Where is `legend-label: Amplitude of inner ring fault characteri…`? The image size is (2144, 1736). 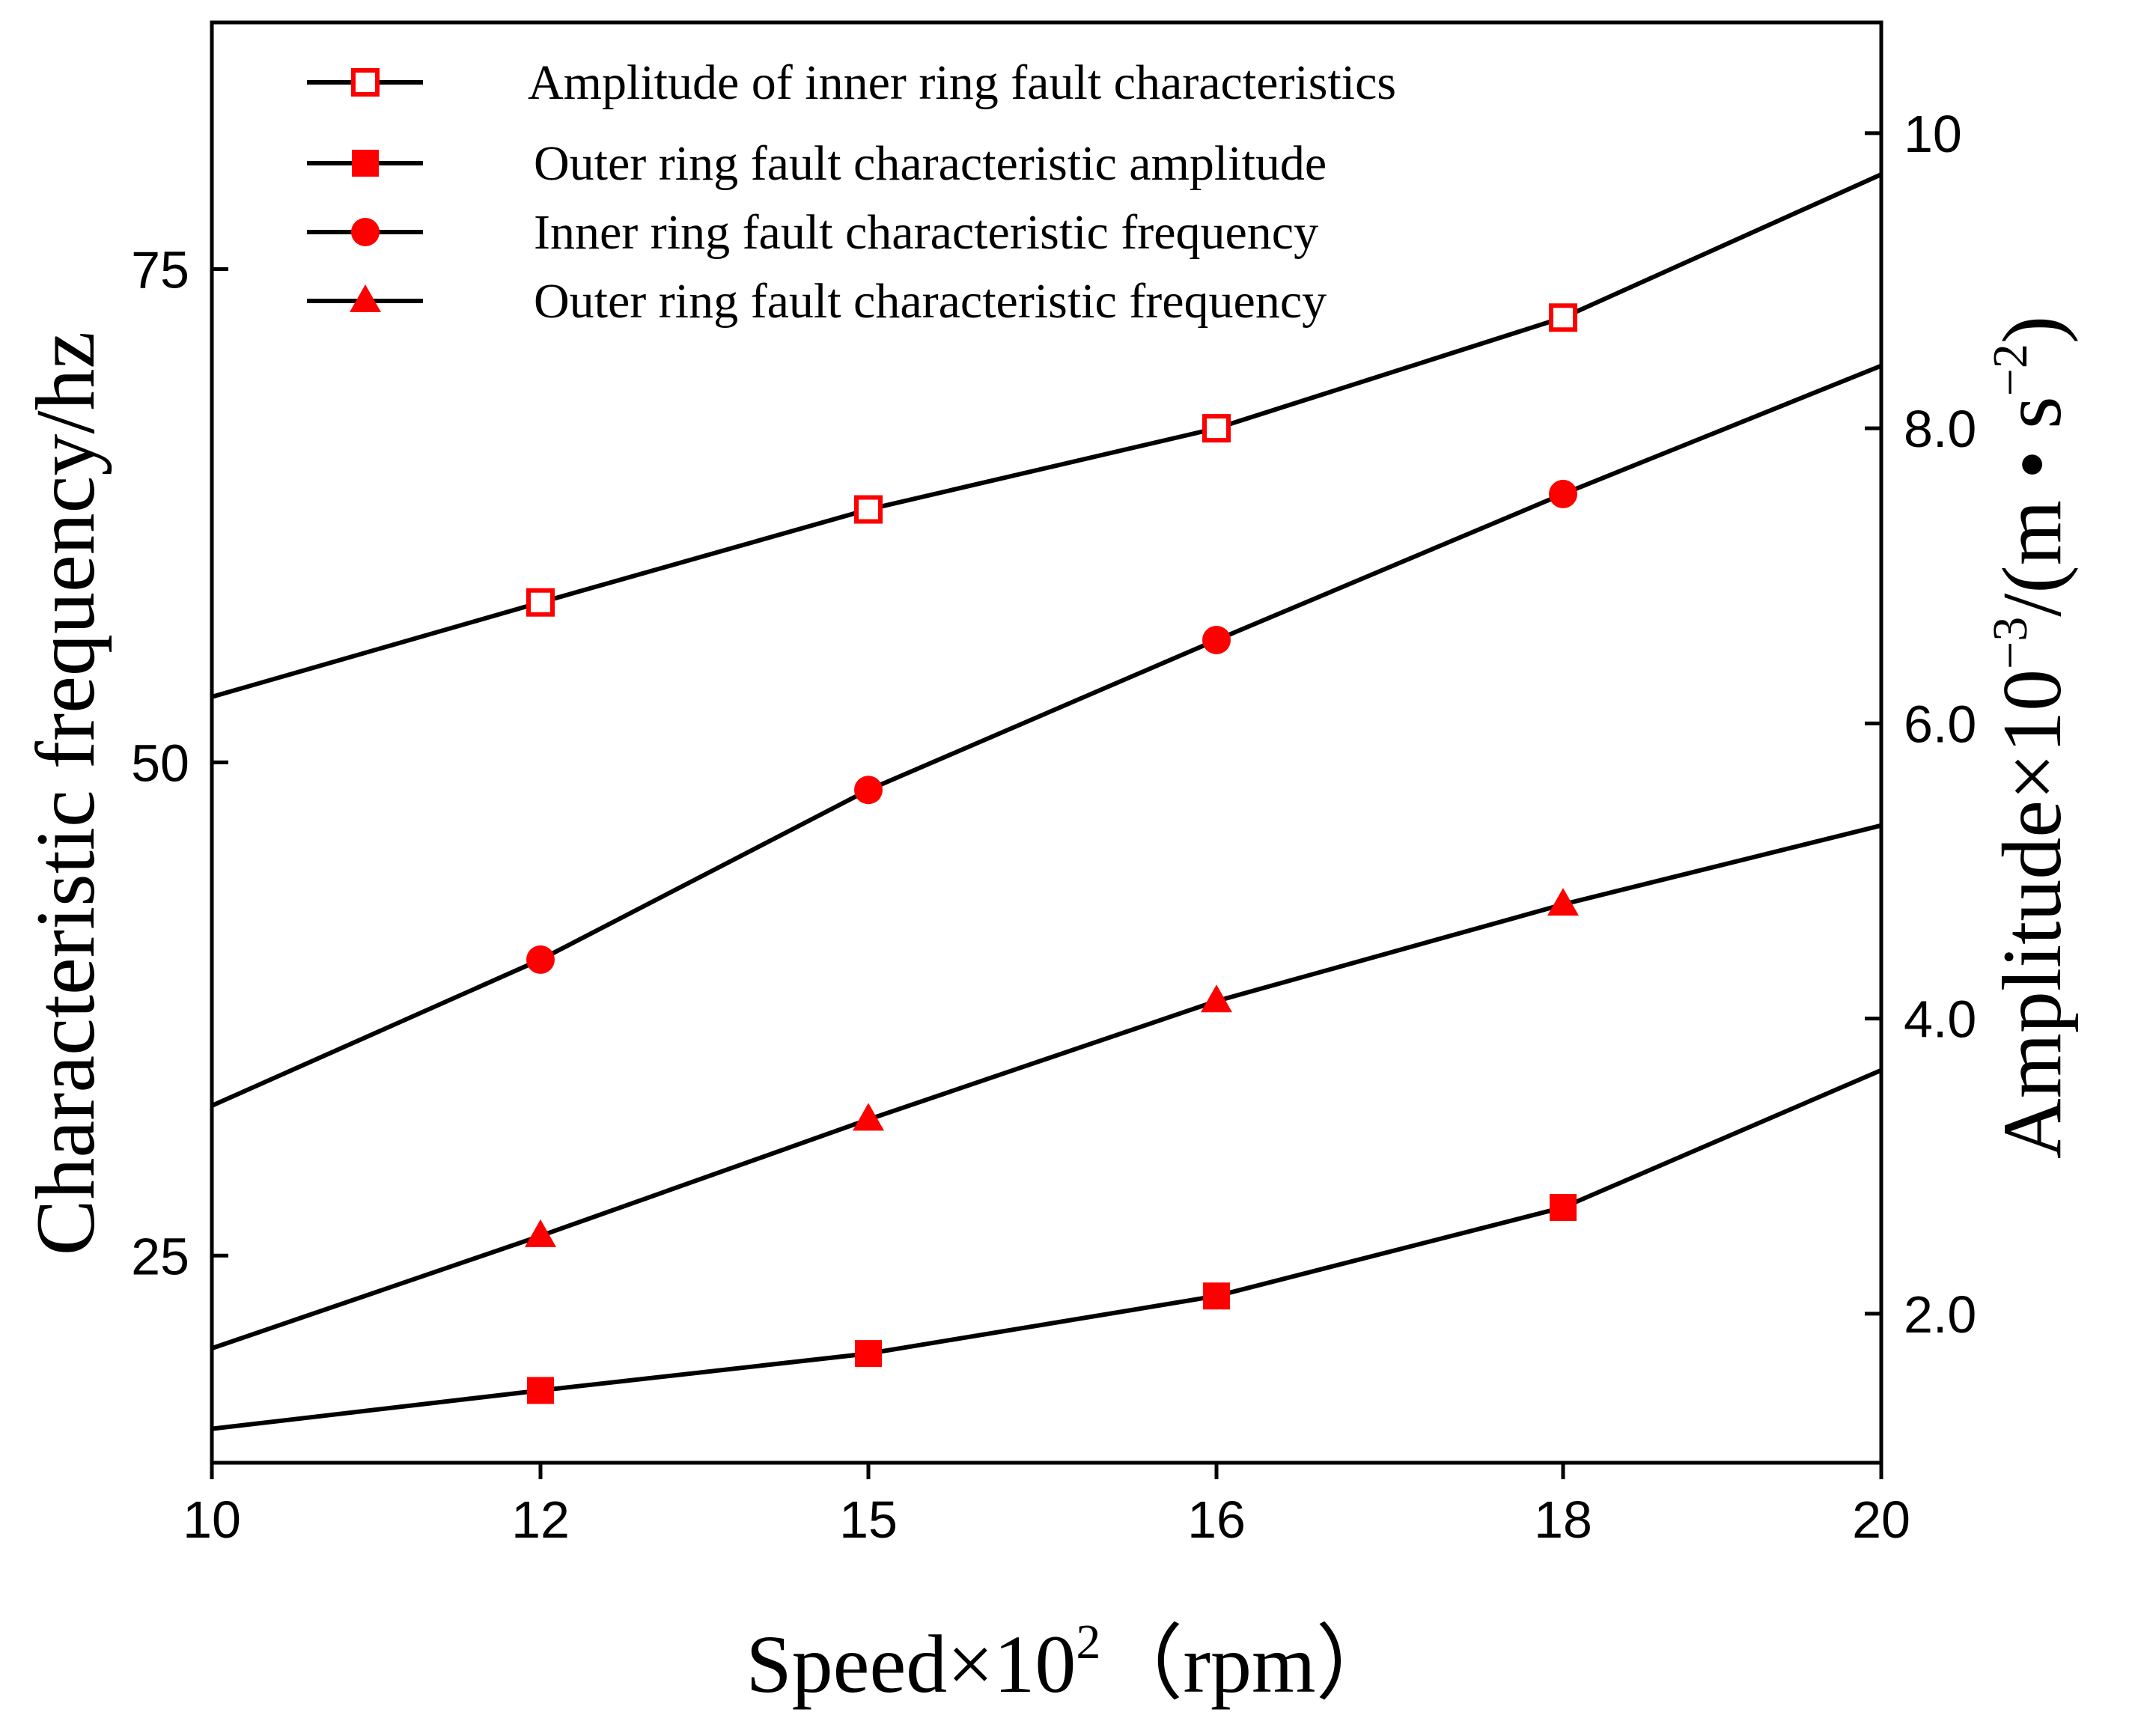
legend-label: Amplitude of inner ring fault characteri… is located at coordinates (962, 82).